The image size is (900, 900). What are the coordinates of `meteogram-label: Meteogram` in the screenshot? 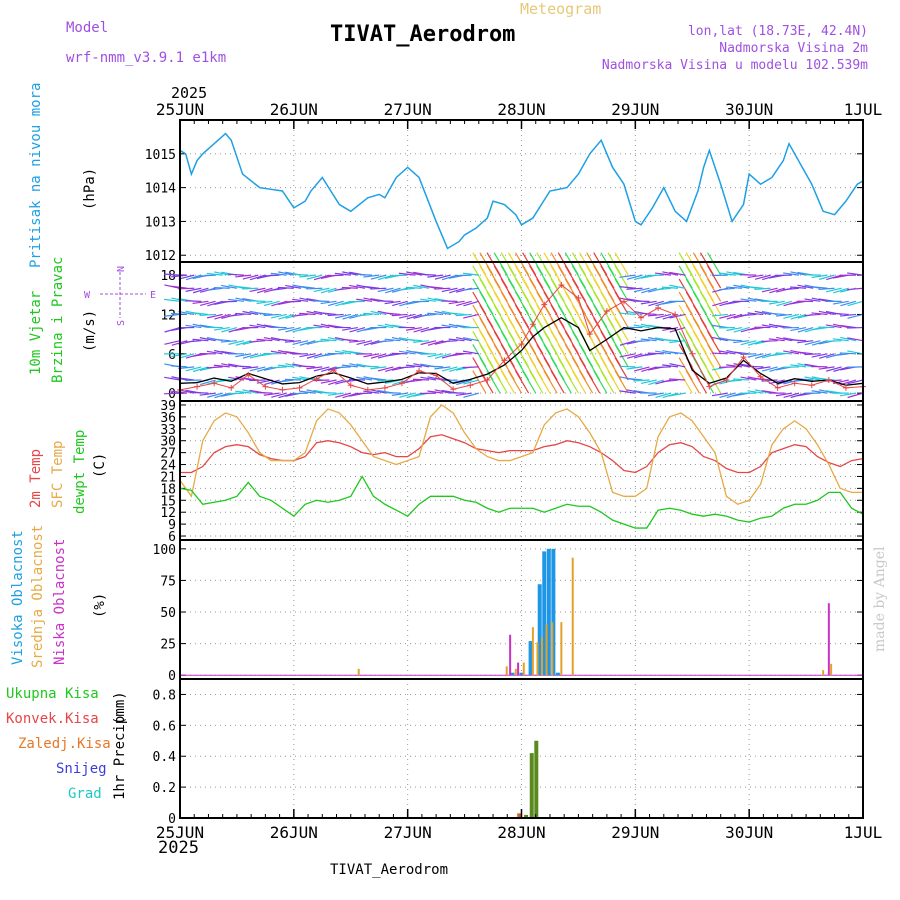 It's located at (561, 9).